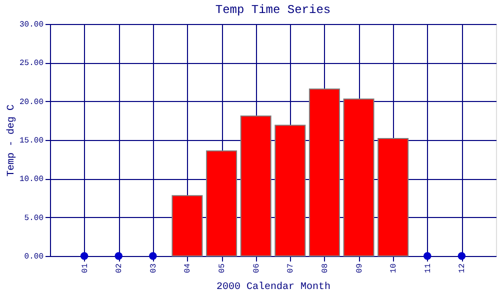 This screenshot has width=500, height=300. I want to click on x-tick-label: 11, so click(428, 268).